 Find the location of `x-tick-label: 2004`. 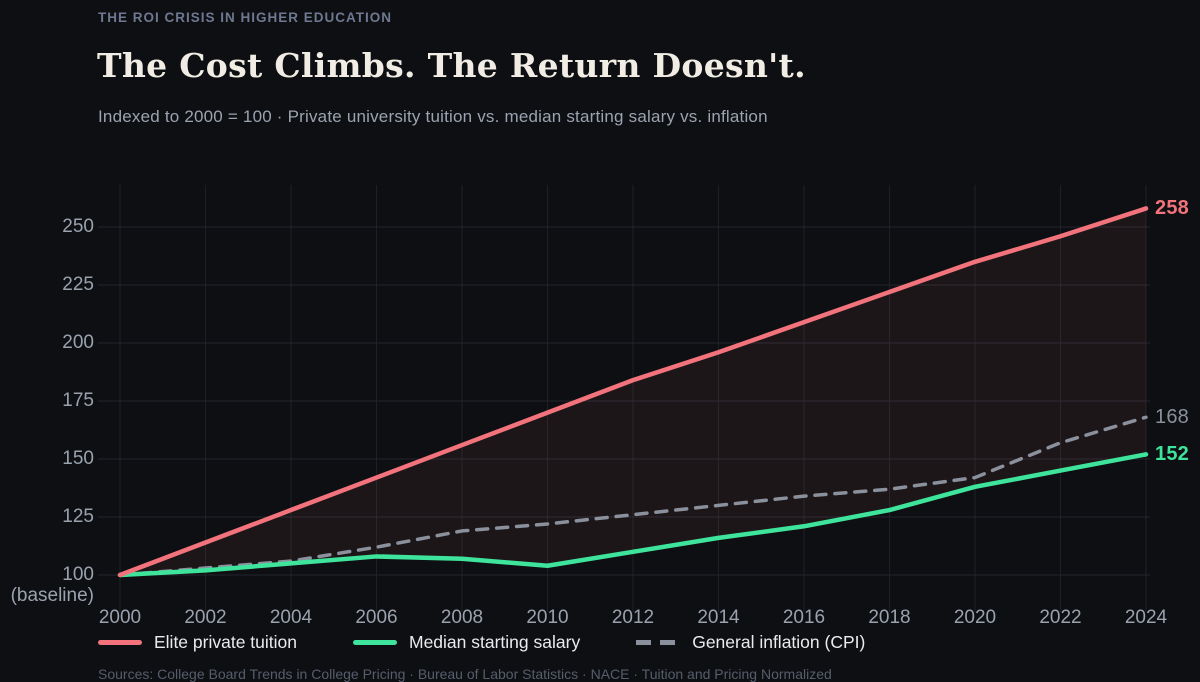

x-tick-label: 2004 is located at coordinates (291, 617).